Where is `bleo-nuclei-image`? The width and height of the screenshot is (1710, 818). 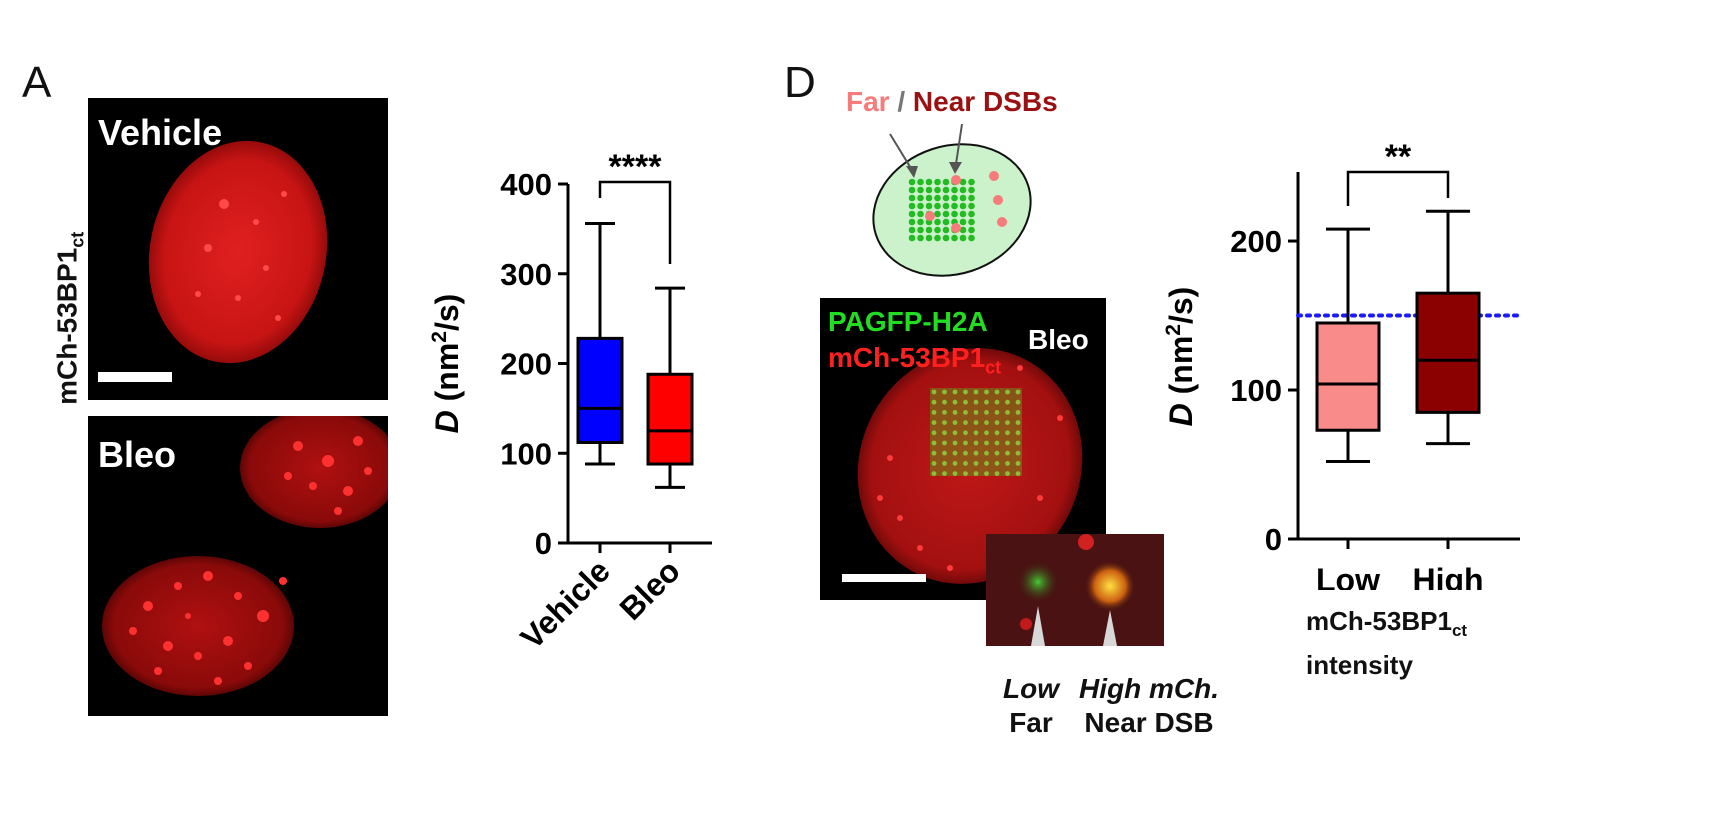 bleo-nuclei-image is located at coordinates (245, 556).